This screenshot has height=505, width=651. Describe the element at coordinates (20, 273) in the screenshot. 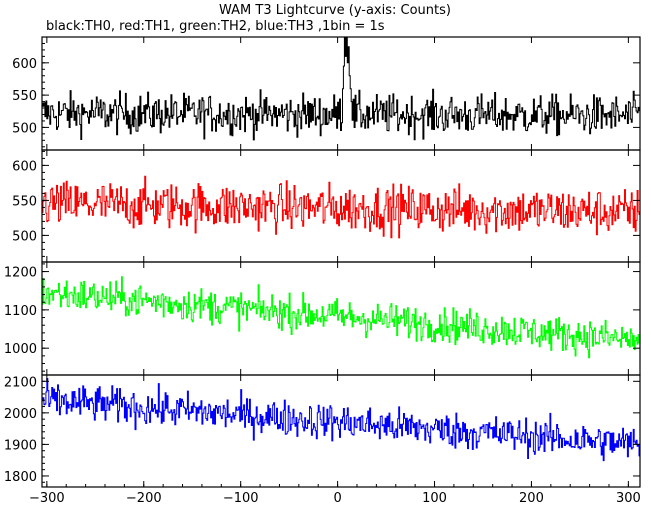

I see `y-tick-label: 1200` at that location.